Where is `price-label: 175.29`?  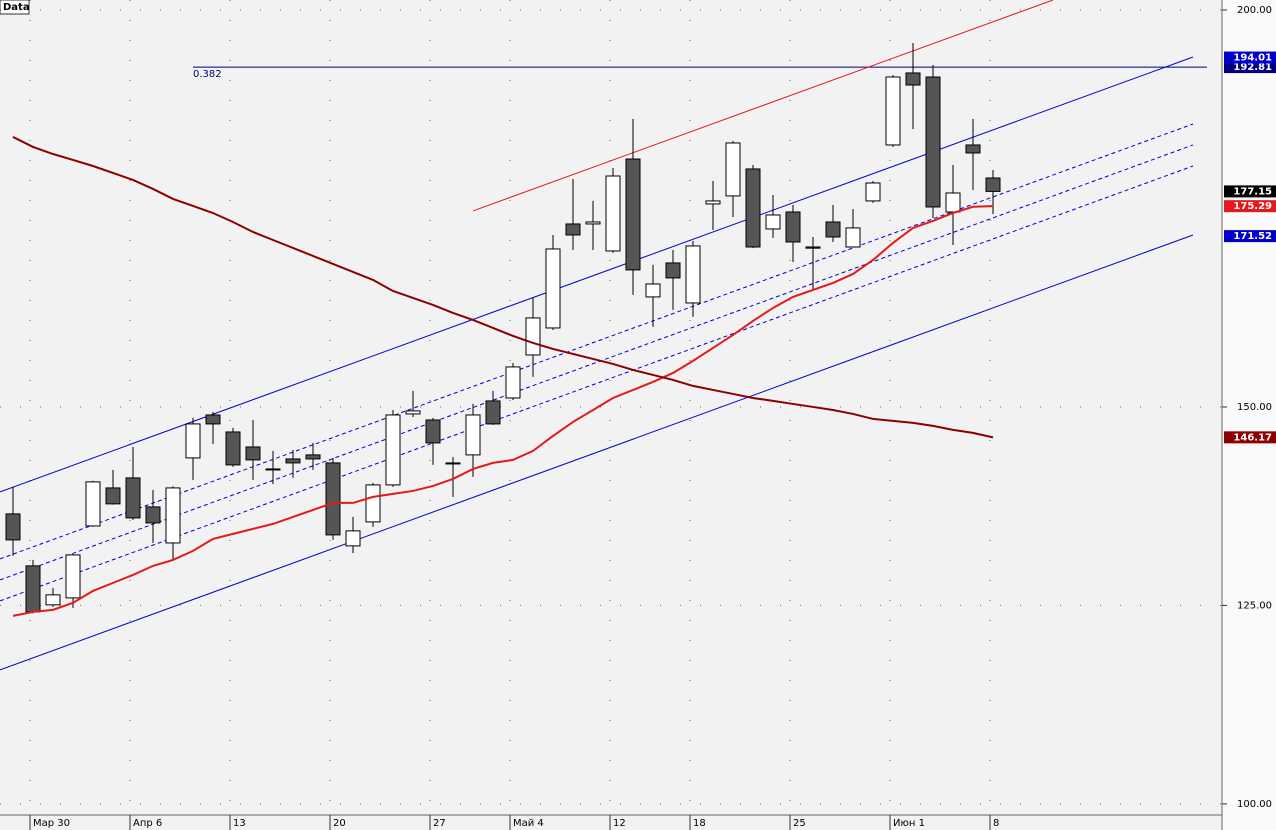 price-label: 175.29 is located at coordinates (1252, 206).